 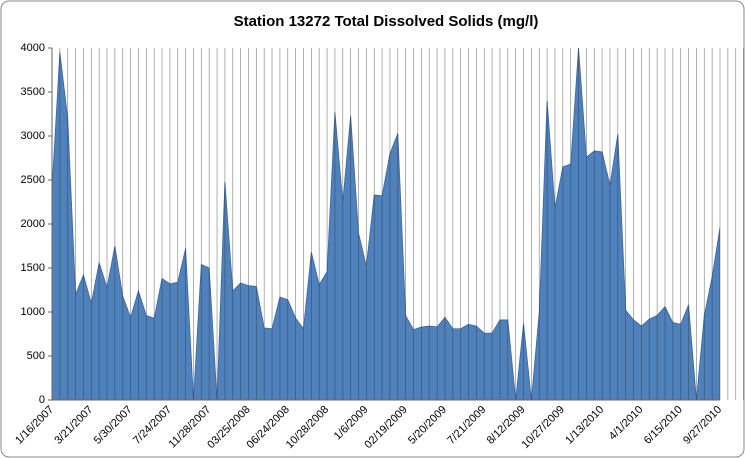 What do you see at coordinates (33, 268) in the screenshot?
I see `y-tick-label: 1500` at bounding box center [33, 268].